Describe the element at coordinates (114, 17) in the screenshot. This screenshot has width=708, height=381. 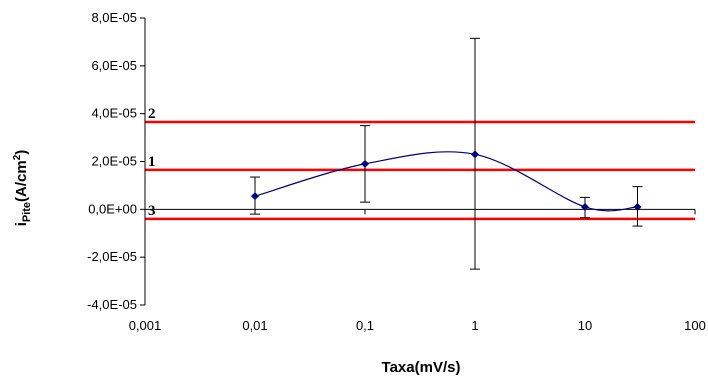
I see `y-tick-label: 8,0E-05` at that location.